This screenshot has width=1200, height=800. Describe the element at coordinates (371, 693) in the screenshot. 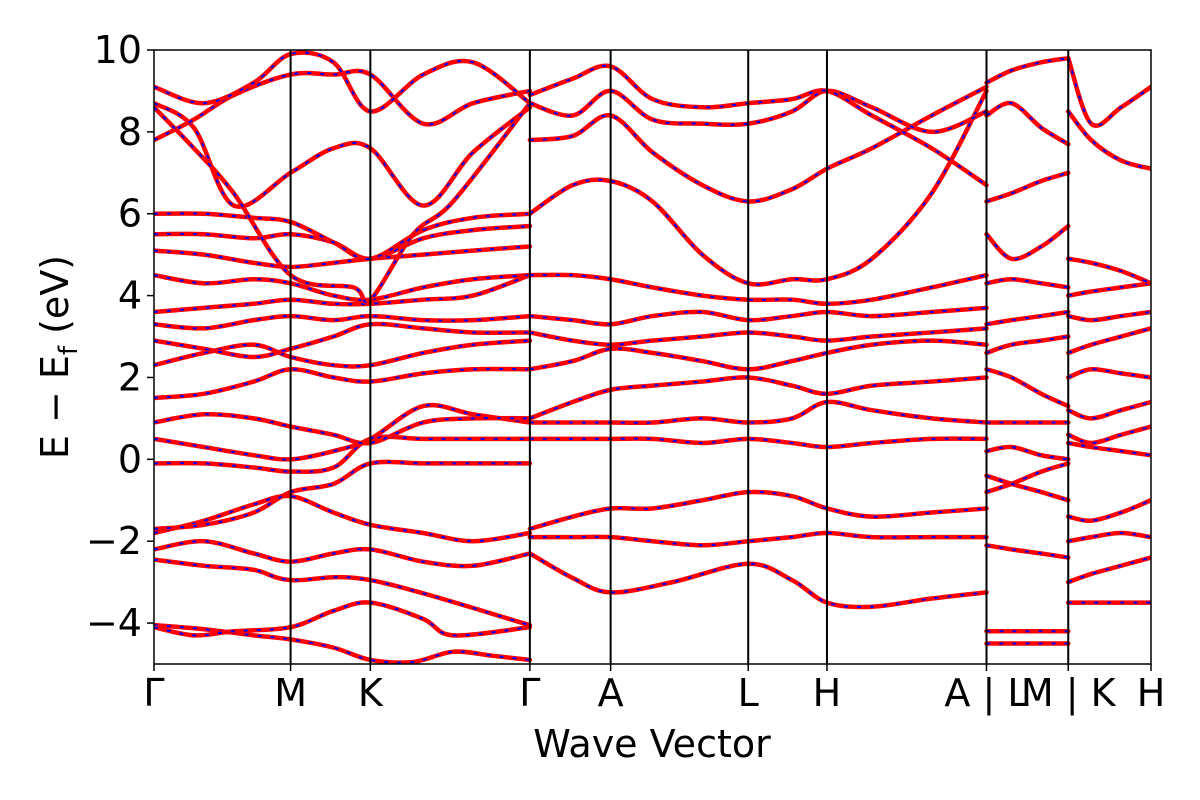

I see `x-tick-label: K` at that location.